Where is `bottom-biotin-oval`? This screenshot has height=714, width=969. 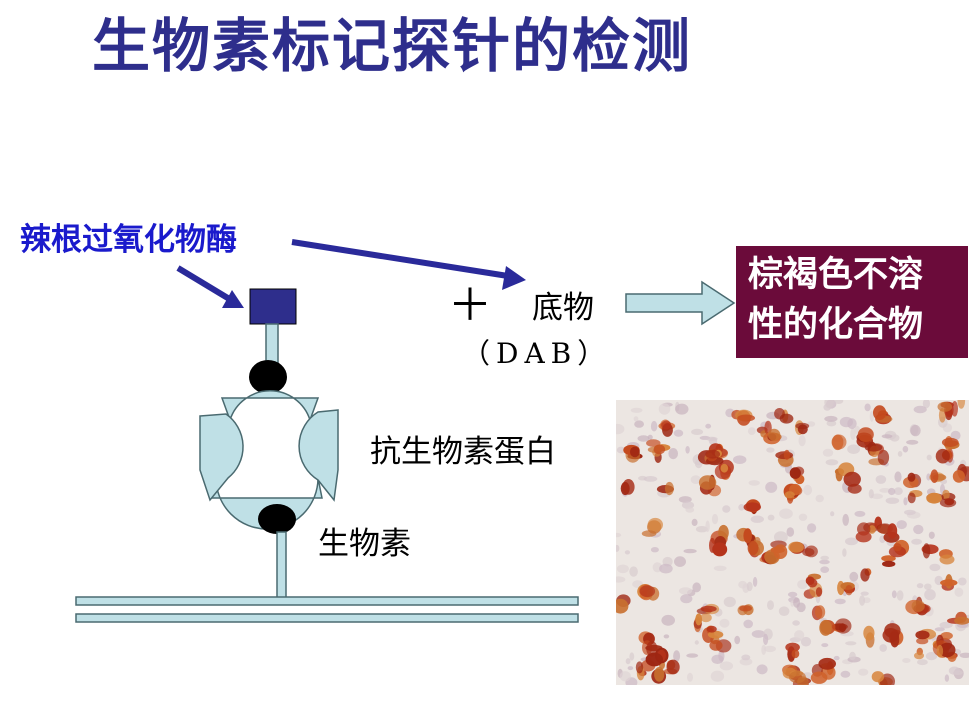
bottom-biotin-oval is located at coordinates (277, 519).